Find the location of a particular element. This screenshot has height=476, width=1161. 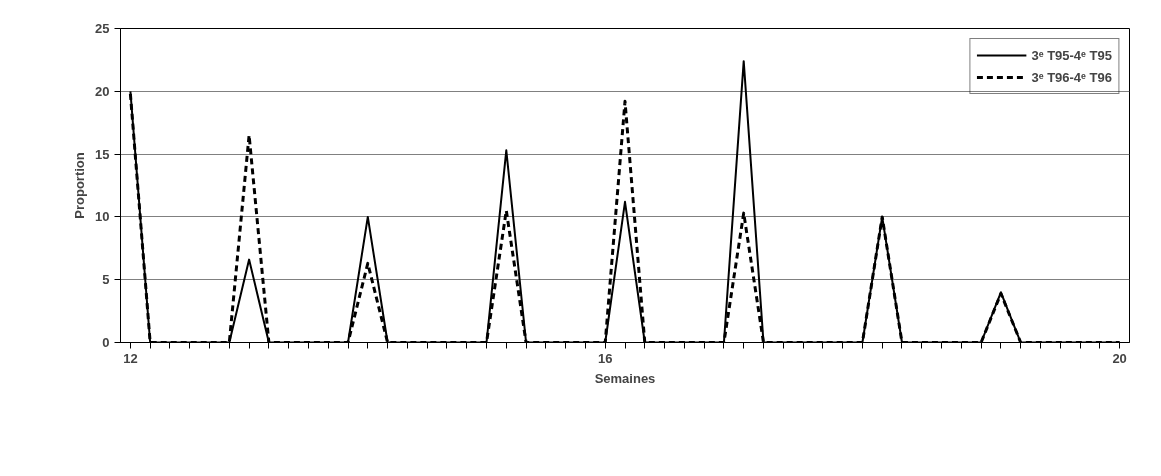

x-tick-label: 16 is located at coordinates (605, 358).